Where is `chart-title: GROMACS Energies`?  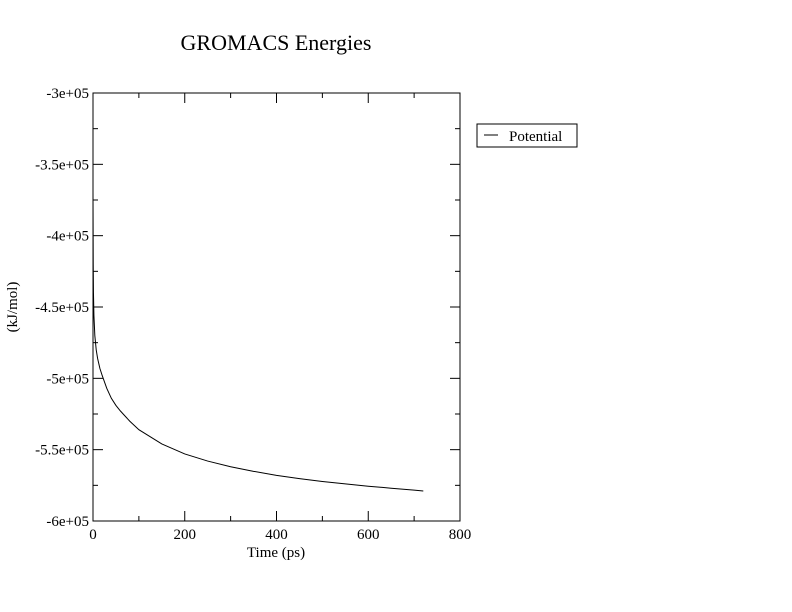
chart-title: GROMACS Energies is located at coordinates (276, 42).